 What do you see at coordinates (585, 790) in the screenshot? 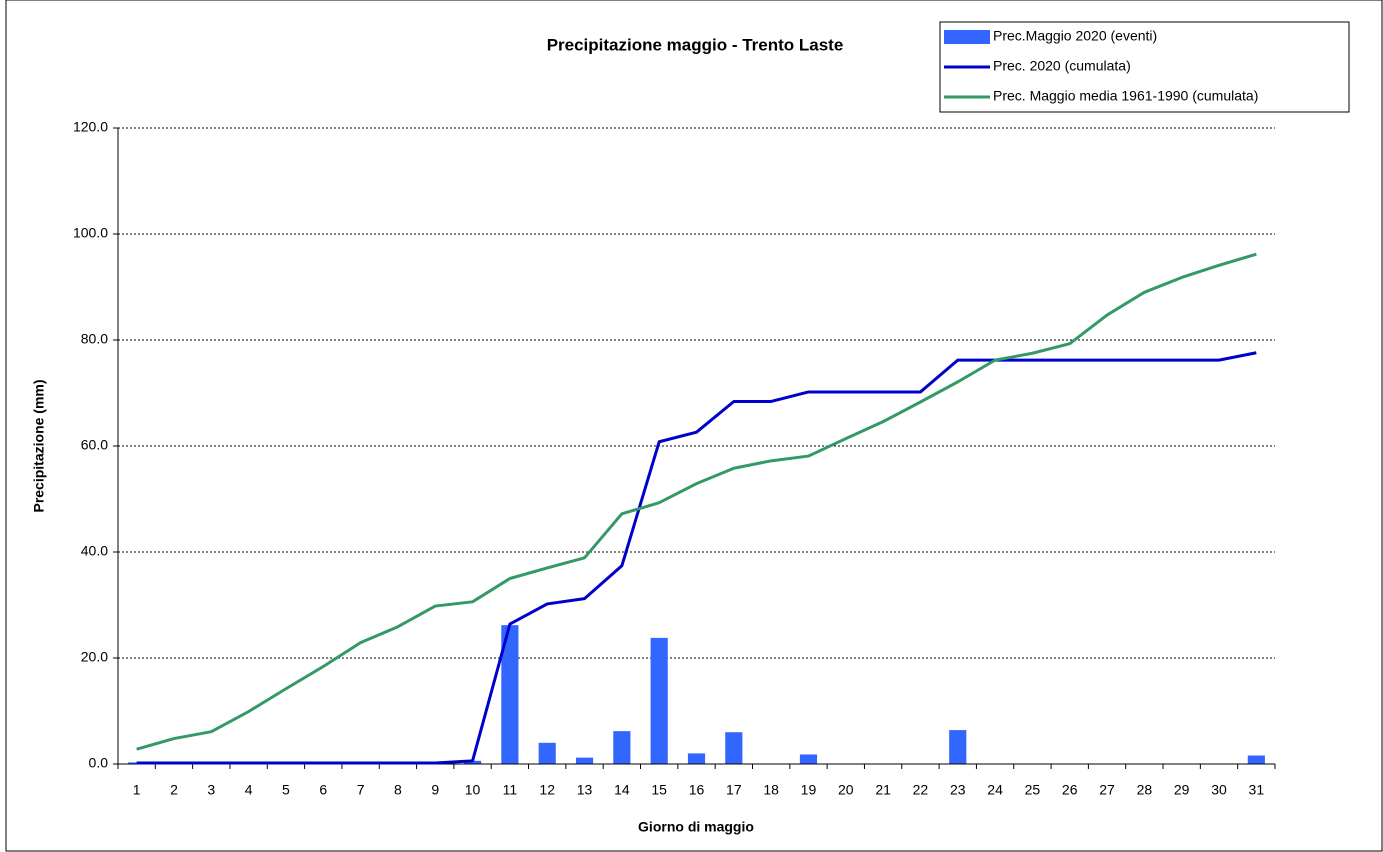
I see `x-tick-label: 13` at bounding box center [585, 790].